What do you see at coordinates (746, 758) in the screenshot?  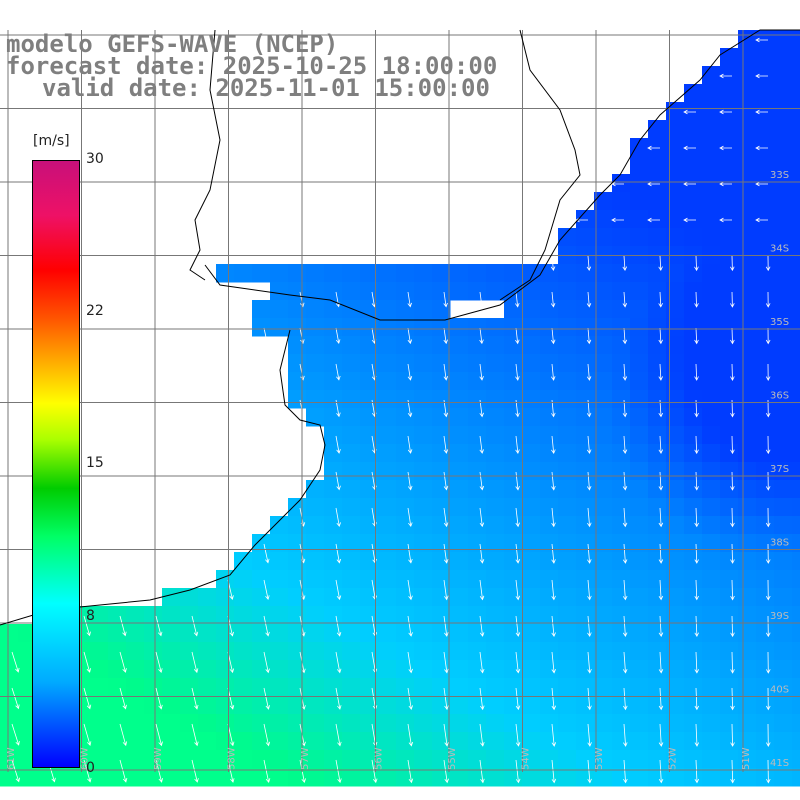 I see `lon-label: 51W` at bounding box center [746, 758].